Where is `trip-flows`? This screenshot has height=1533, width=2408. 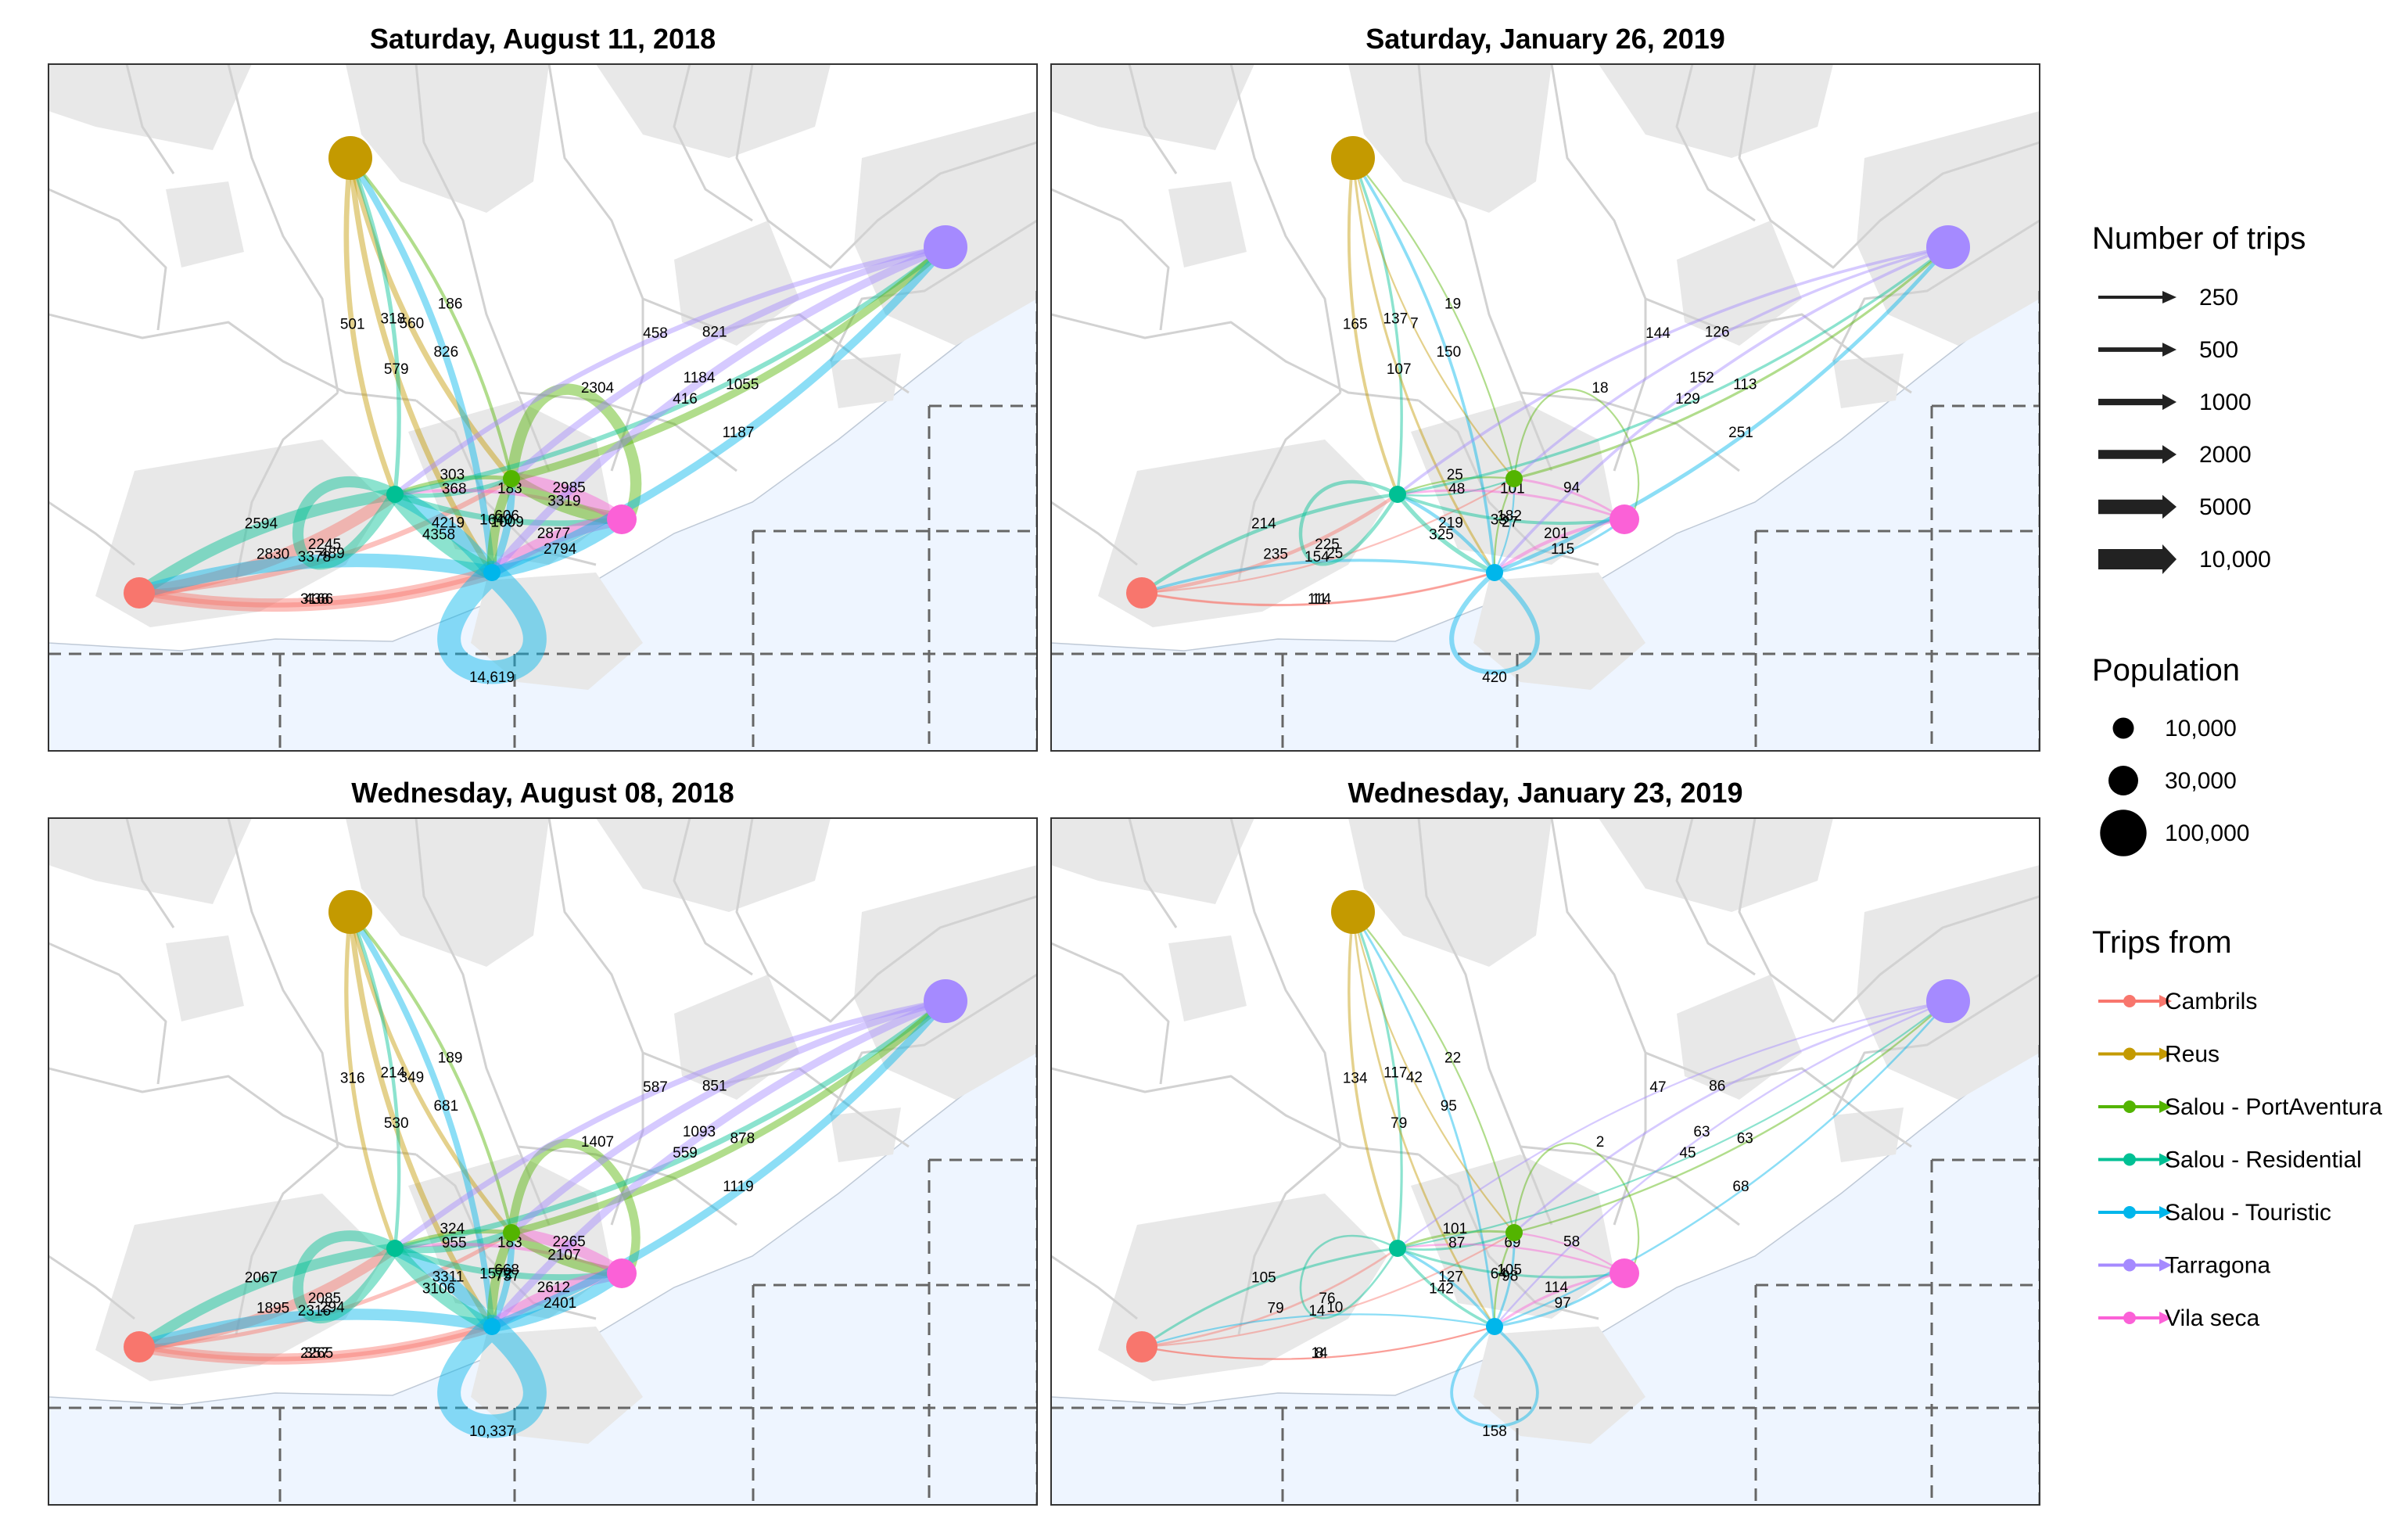 trip-flows is located at coordinates (1544, 415).